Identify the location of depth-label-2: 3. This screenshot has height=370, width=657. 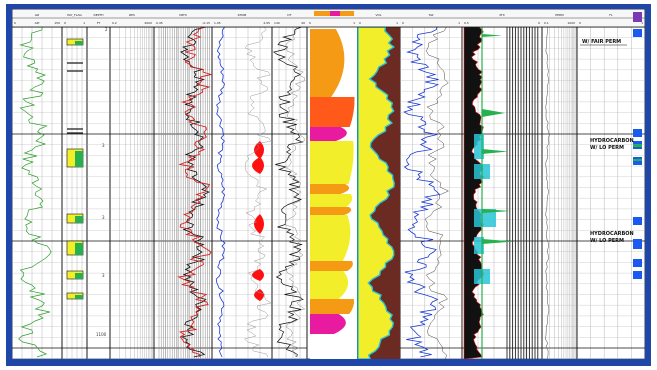
(103, 145).